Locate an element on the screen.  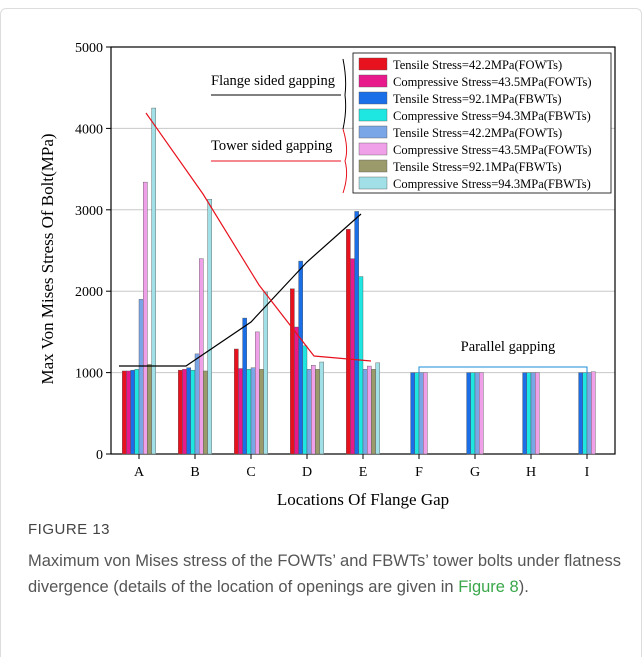
annotation: Flange sided gapping is located at coordinates (273, 81).